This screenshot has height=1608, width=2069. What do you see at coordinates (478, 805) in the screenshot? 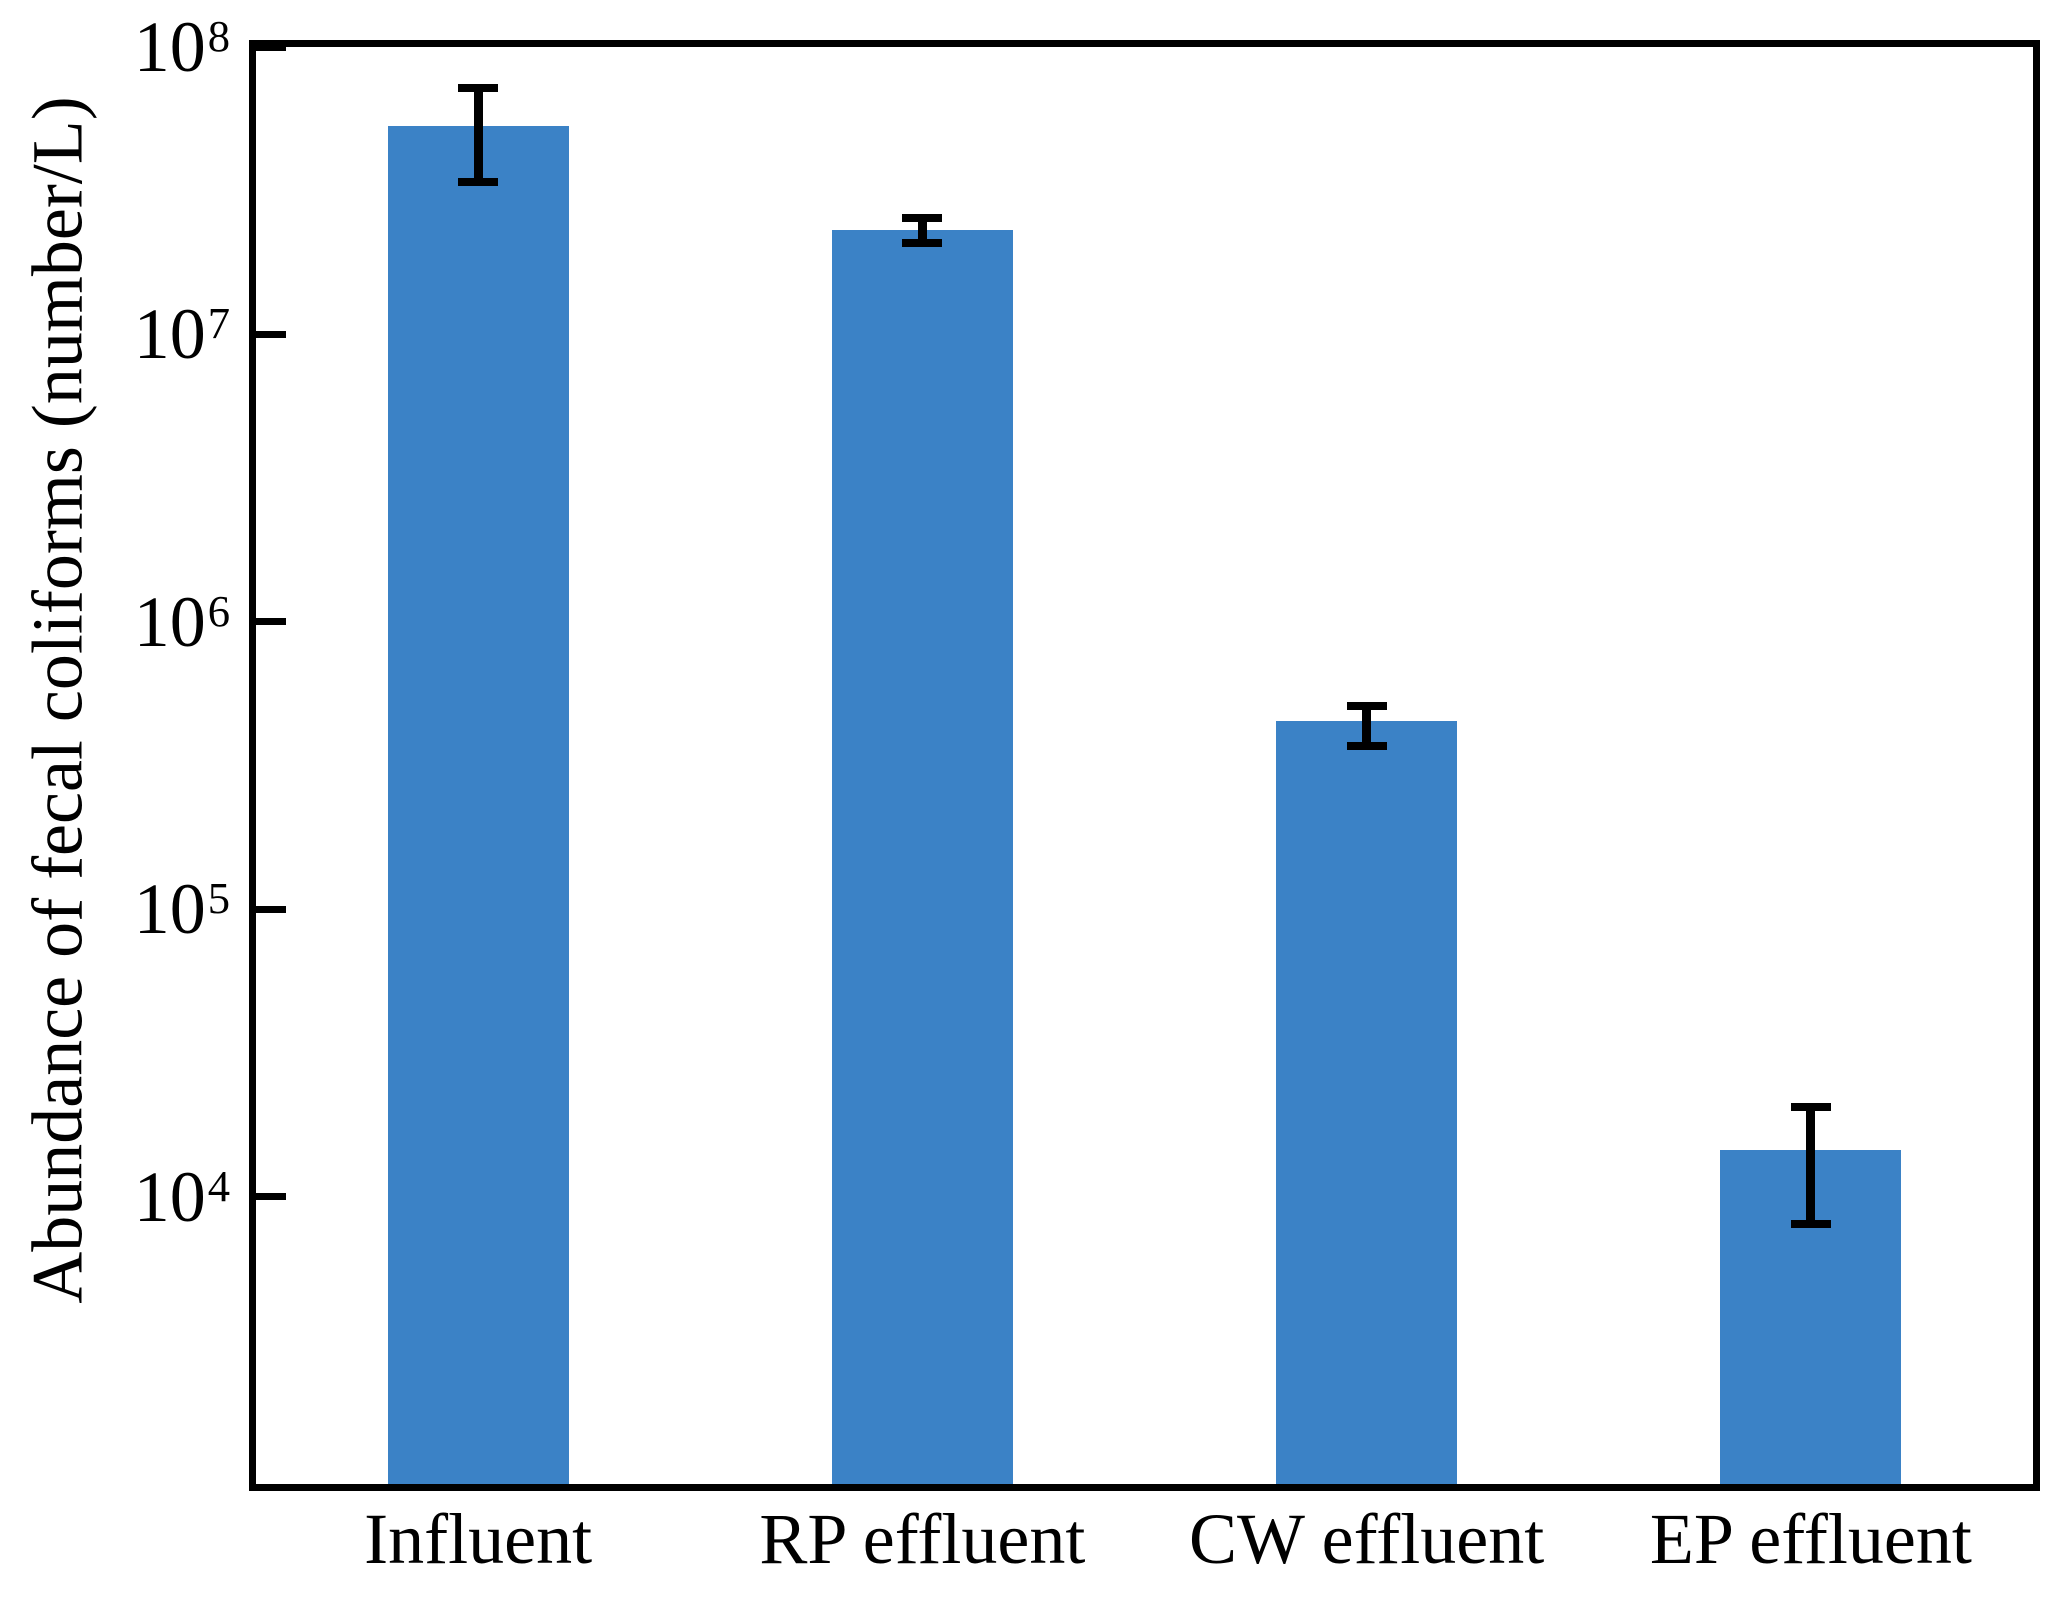
I see `bar-influent` at bounding box center [478, 805].